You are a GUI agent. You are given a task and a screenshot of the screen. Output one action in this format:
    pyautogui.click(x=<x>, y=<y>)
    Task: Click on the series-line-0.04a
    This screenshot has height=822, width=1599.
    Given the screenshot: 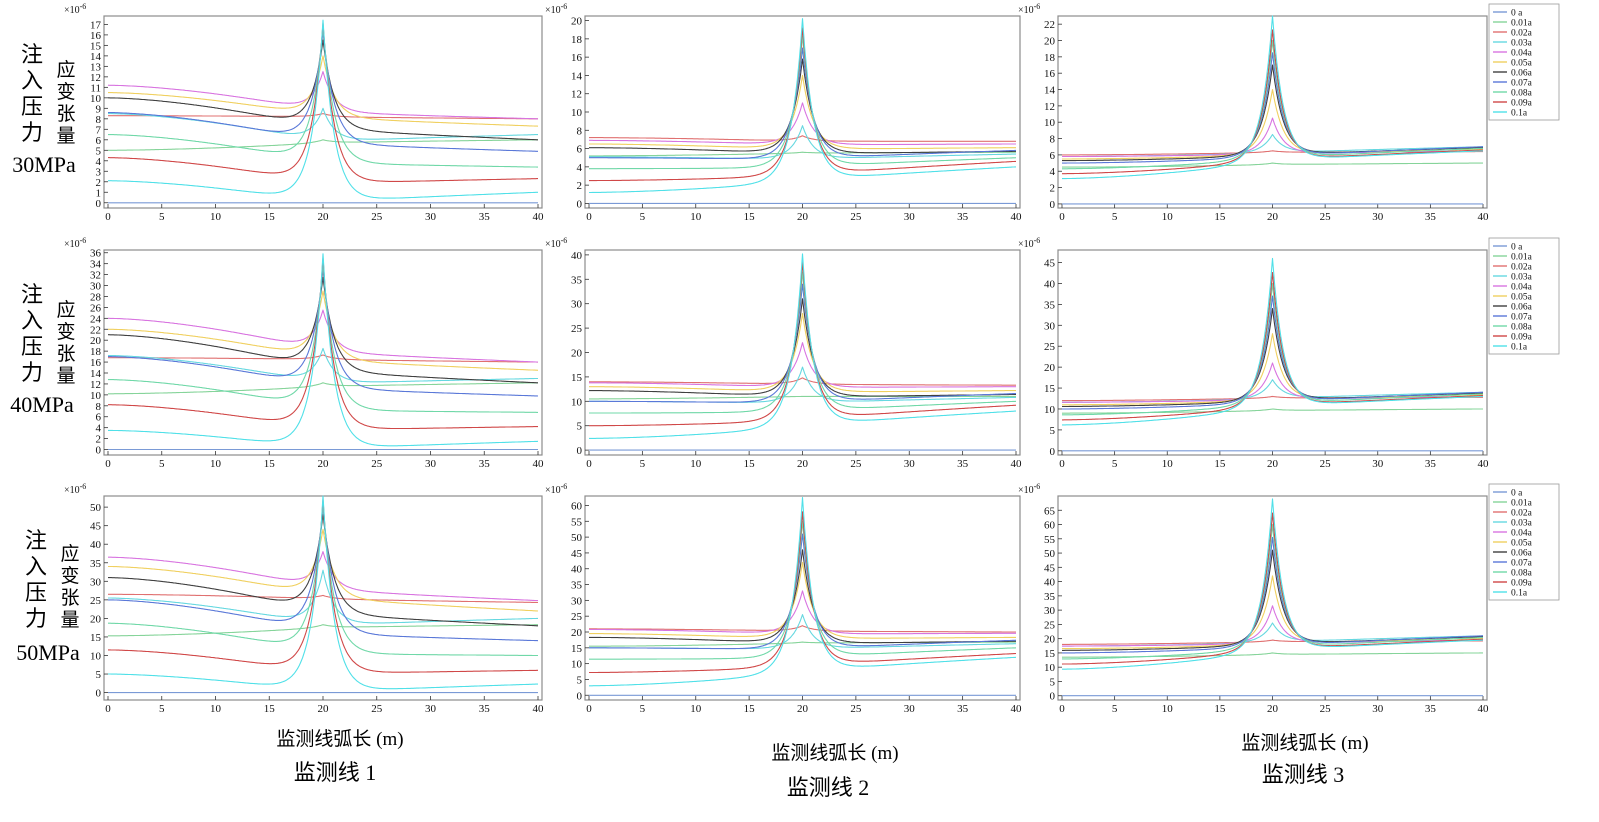 What is the action you would take?
    pyautogui.click(x=322, y=95)
    